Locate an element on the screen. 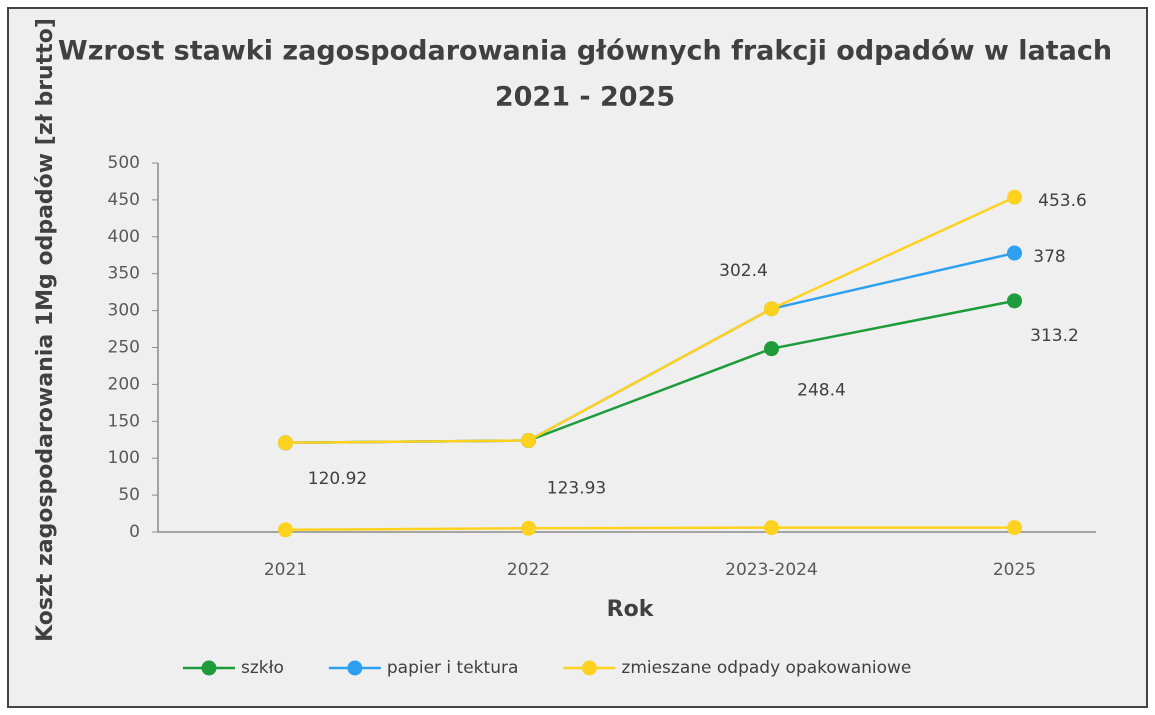 Image resolution: width=1155 pixels, height=715 pixels. x-tick-label: 2021 is located at coordinates (285, 570).